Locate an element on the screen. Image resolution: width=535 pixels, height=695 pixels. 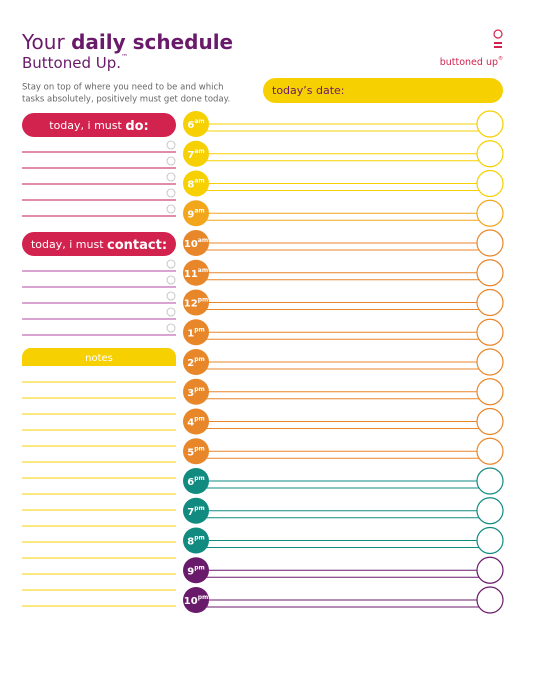
logo-text: buttoned up® is located at coordinates (471, 61).